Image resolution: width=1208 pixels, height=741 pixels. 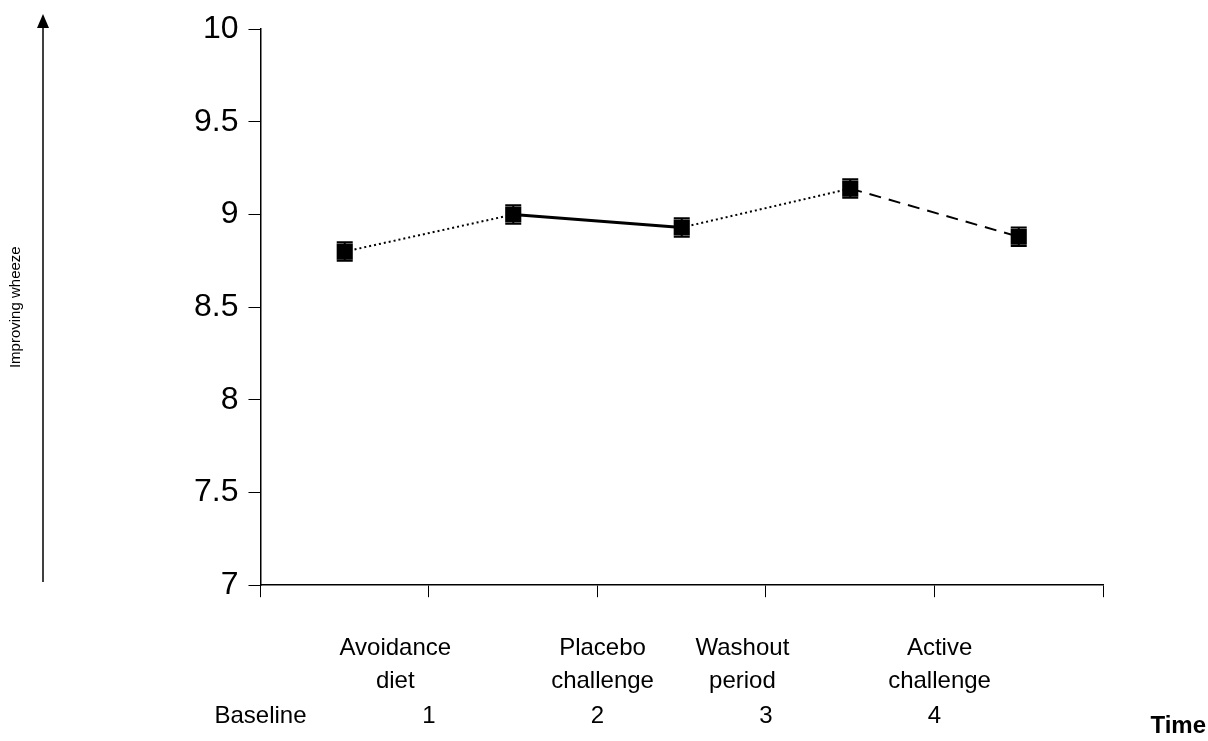 What do you see at coordinates (766, 715) in the screenshot?
I see `x-tick-label: 3` at bounding box center [766, 715].